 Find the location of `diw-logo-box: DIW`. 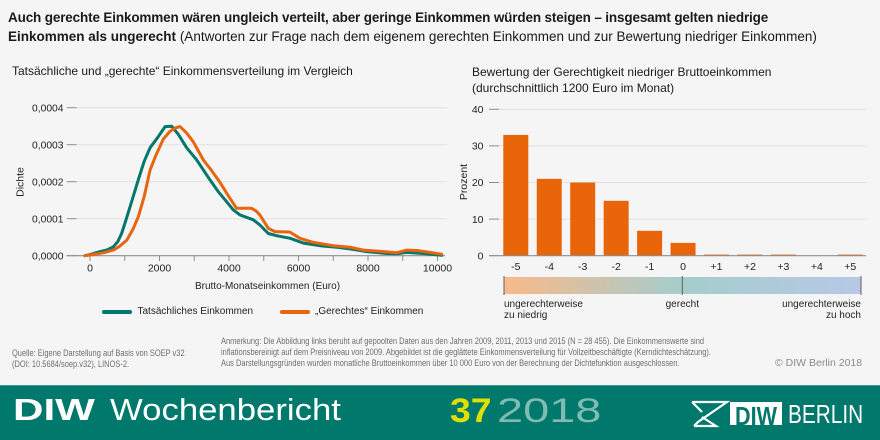

diw-logo-box: DIW is located at coordinates (756, 416).